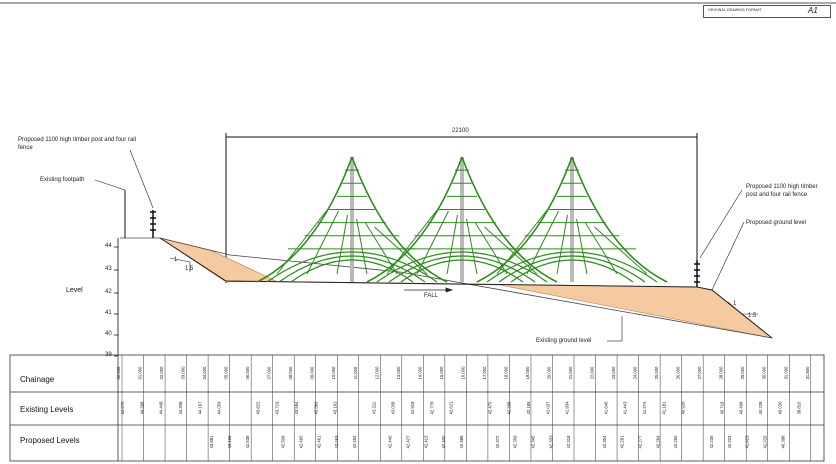 This screenshot has height=464, width=836. What do you see at coordinates (161, 372) in the screenshot?
I see `chainage-value: 02.000` at bounding box center [161, 372].